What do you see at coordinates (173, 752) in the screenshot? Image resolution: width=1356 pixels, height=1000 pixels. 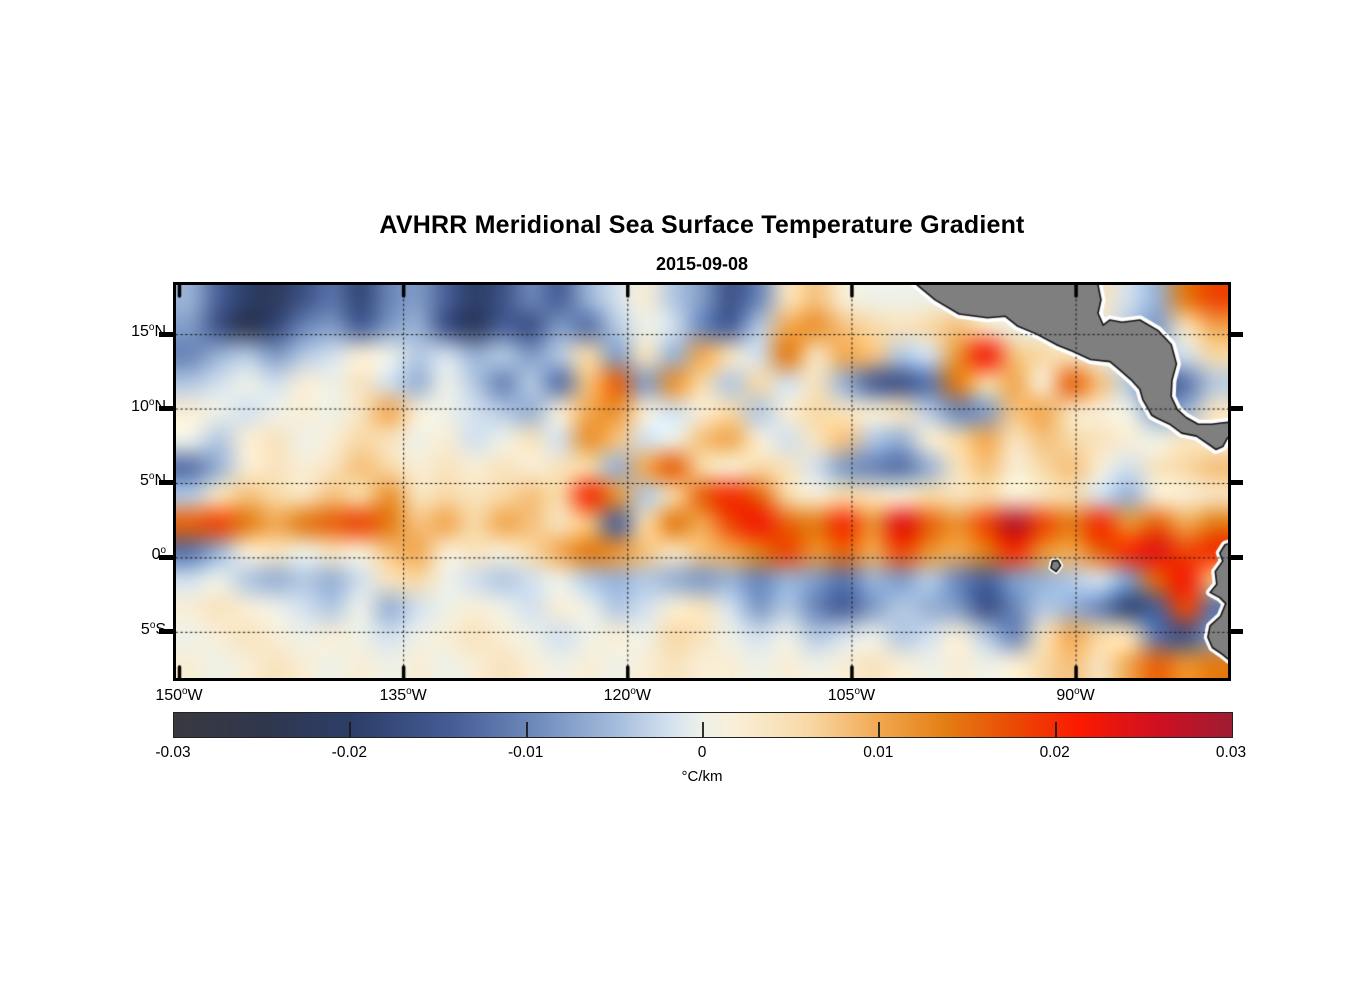 I see `colorbar-tick-label: -0.03` at bounding box center [173, 752].